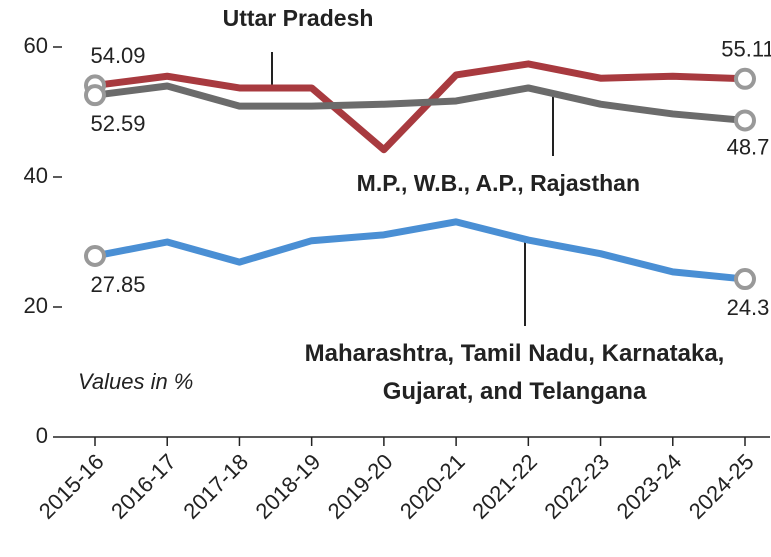 Image resolution: width=771 pixels, height=557 pixels. What do you see at coordinates (71, 486) in the screenshot?
I see `x-tick-label: 2015-16` at bounding box center [71, 486].